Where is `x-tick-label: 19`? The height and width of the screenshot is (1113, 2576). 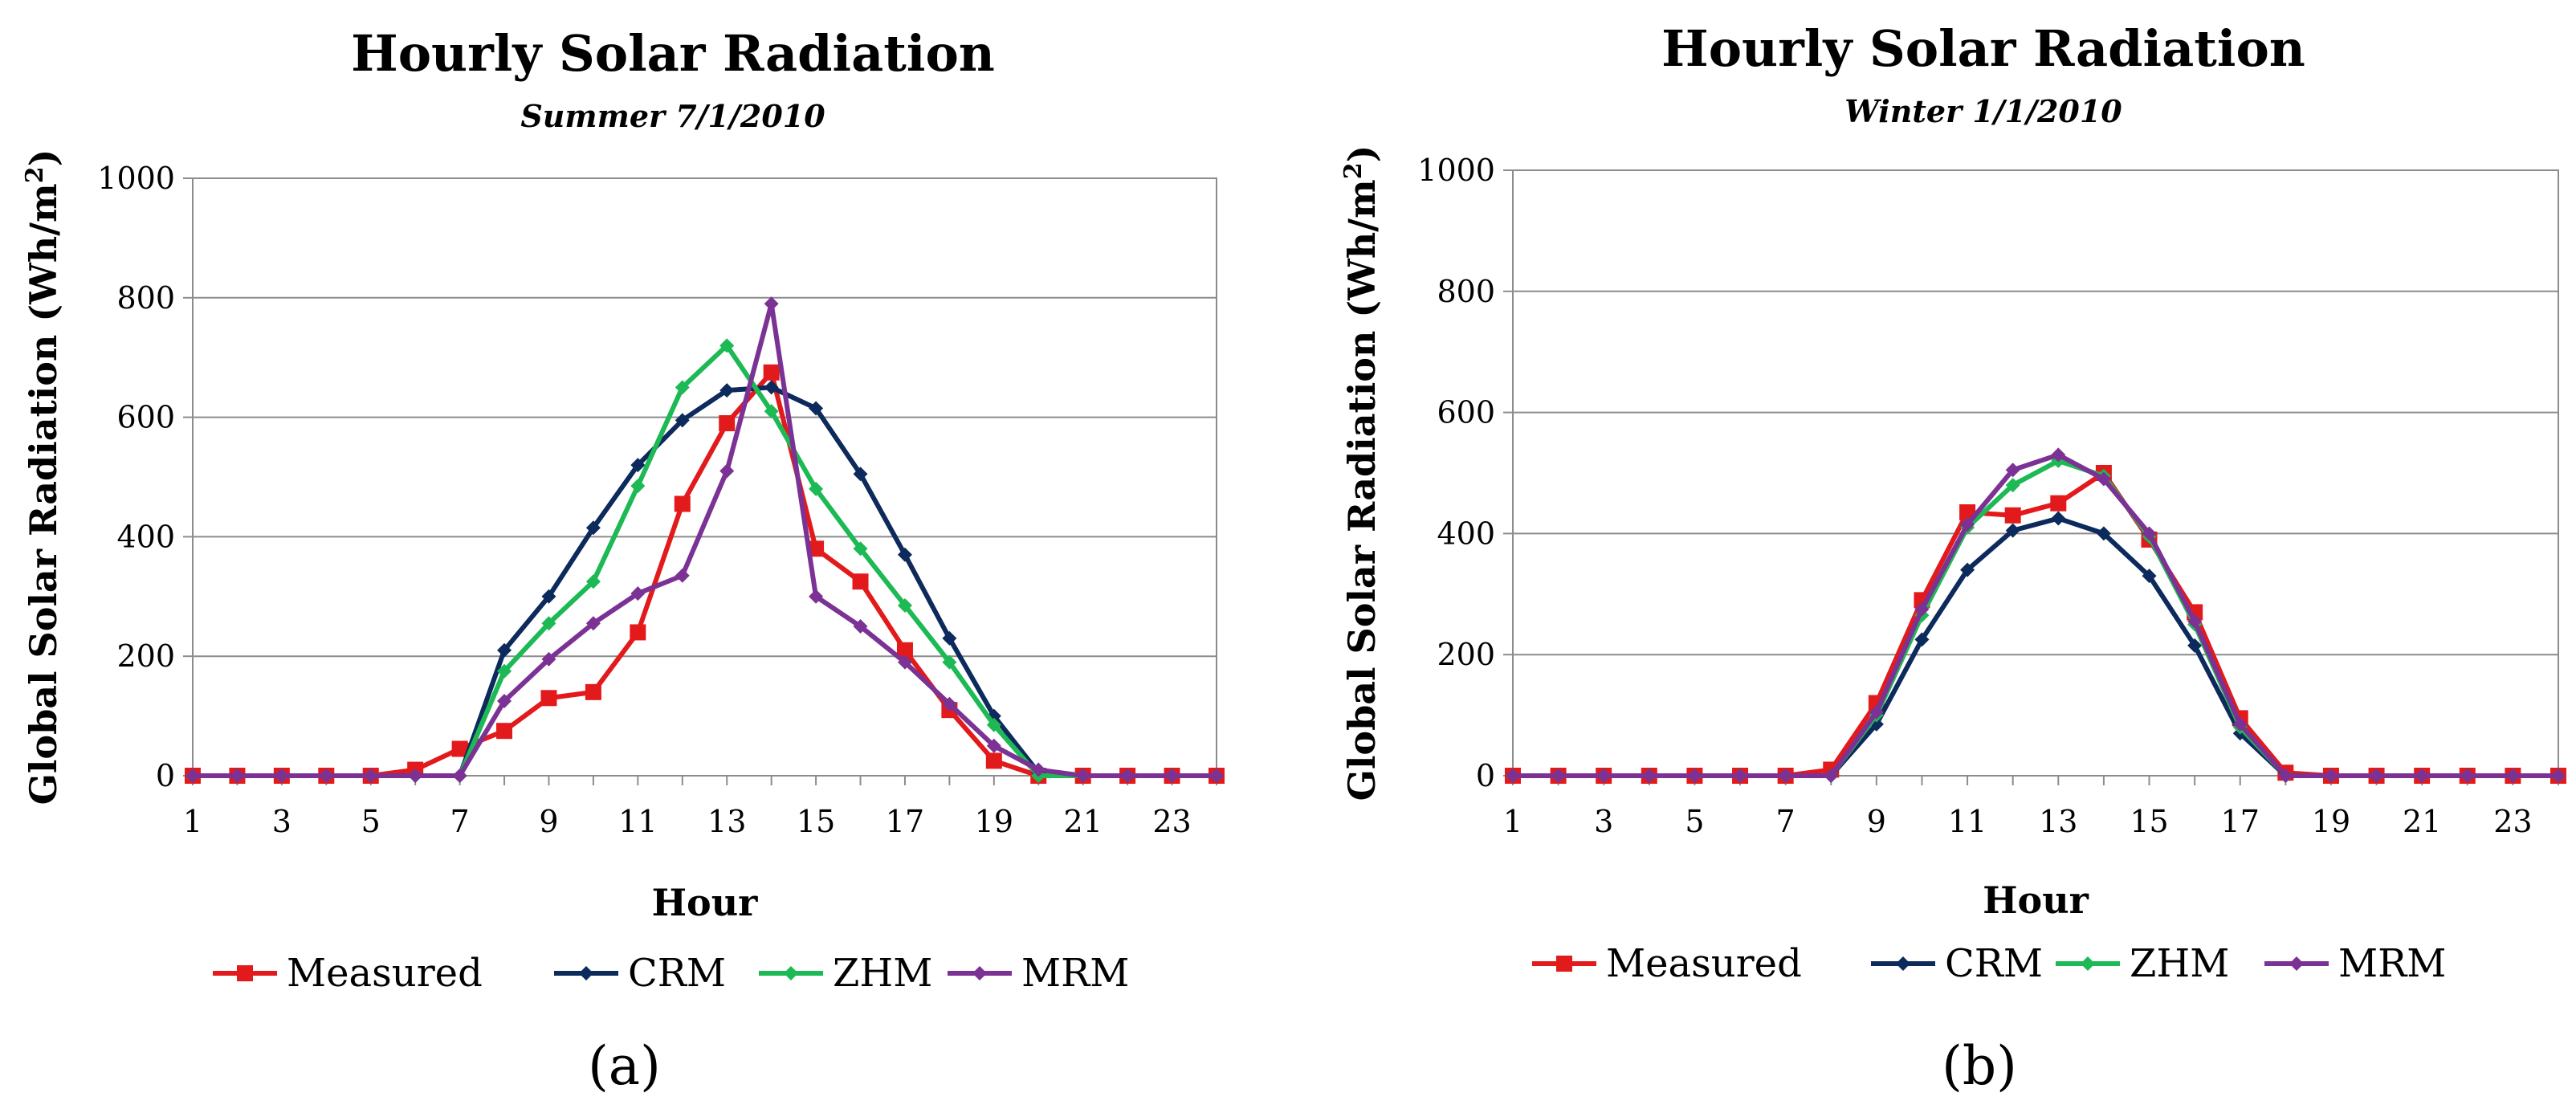 x-tick-label: 19 is located at coordinates (994, 821).